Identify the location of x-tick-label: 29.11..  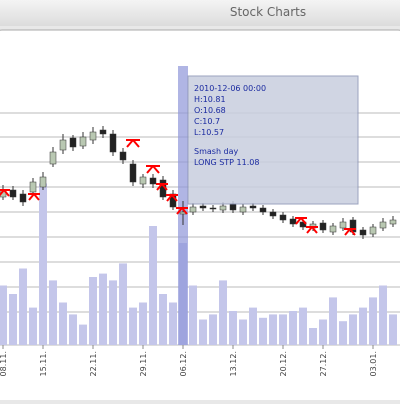
(143, 363).